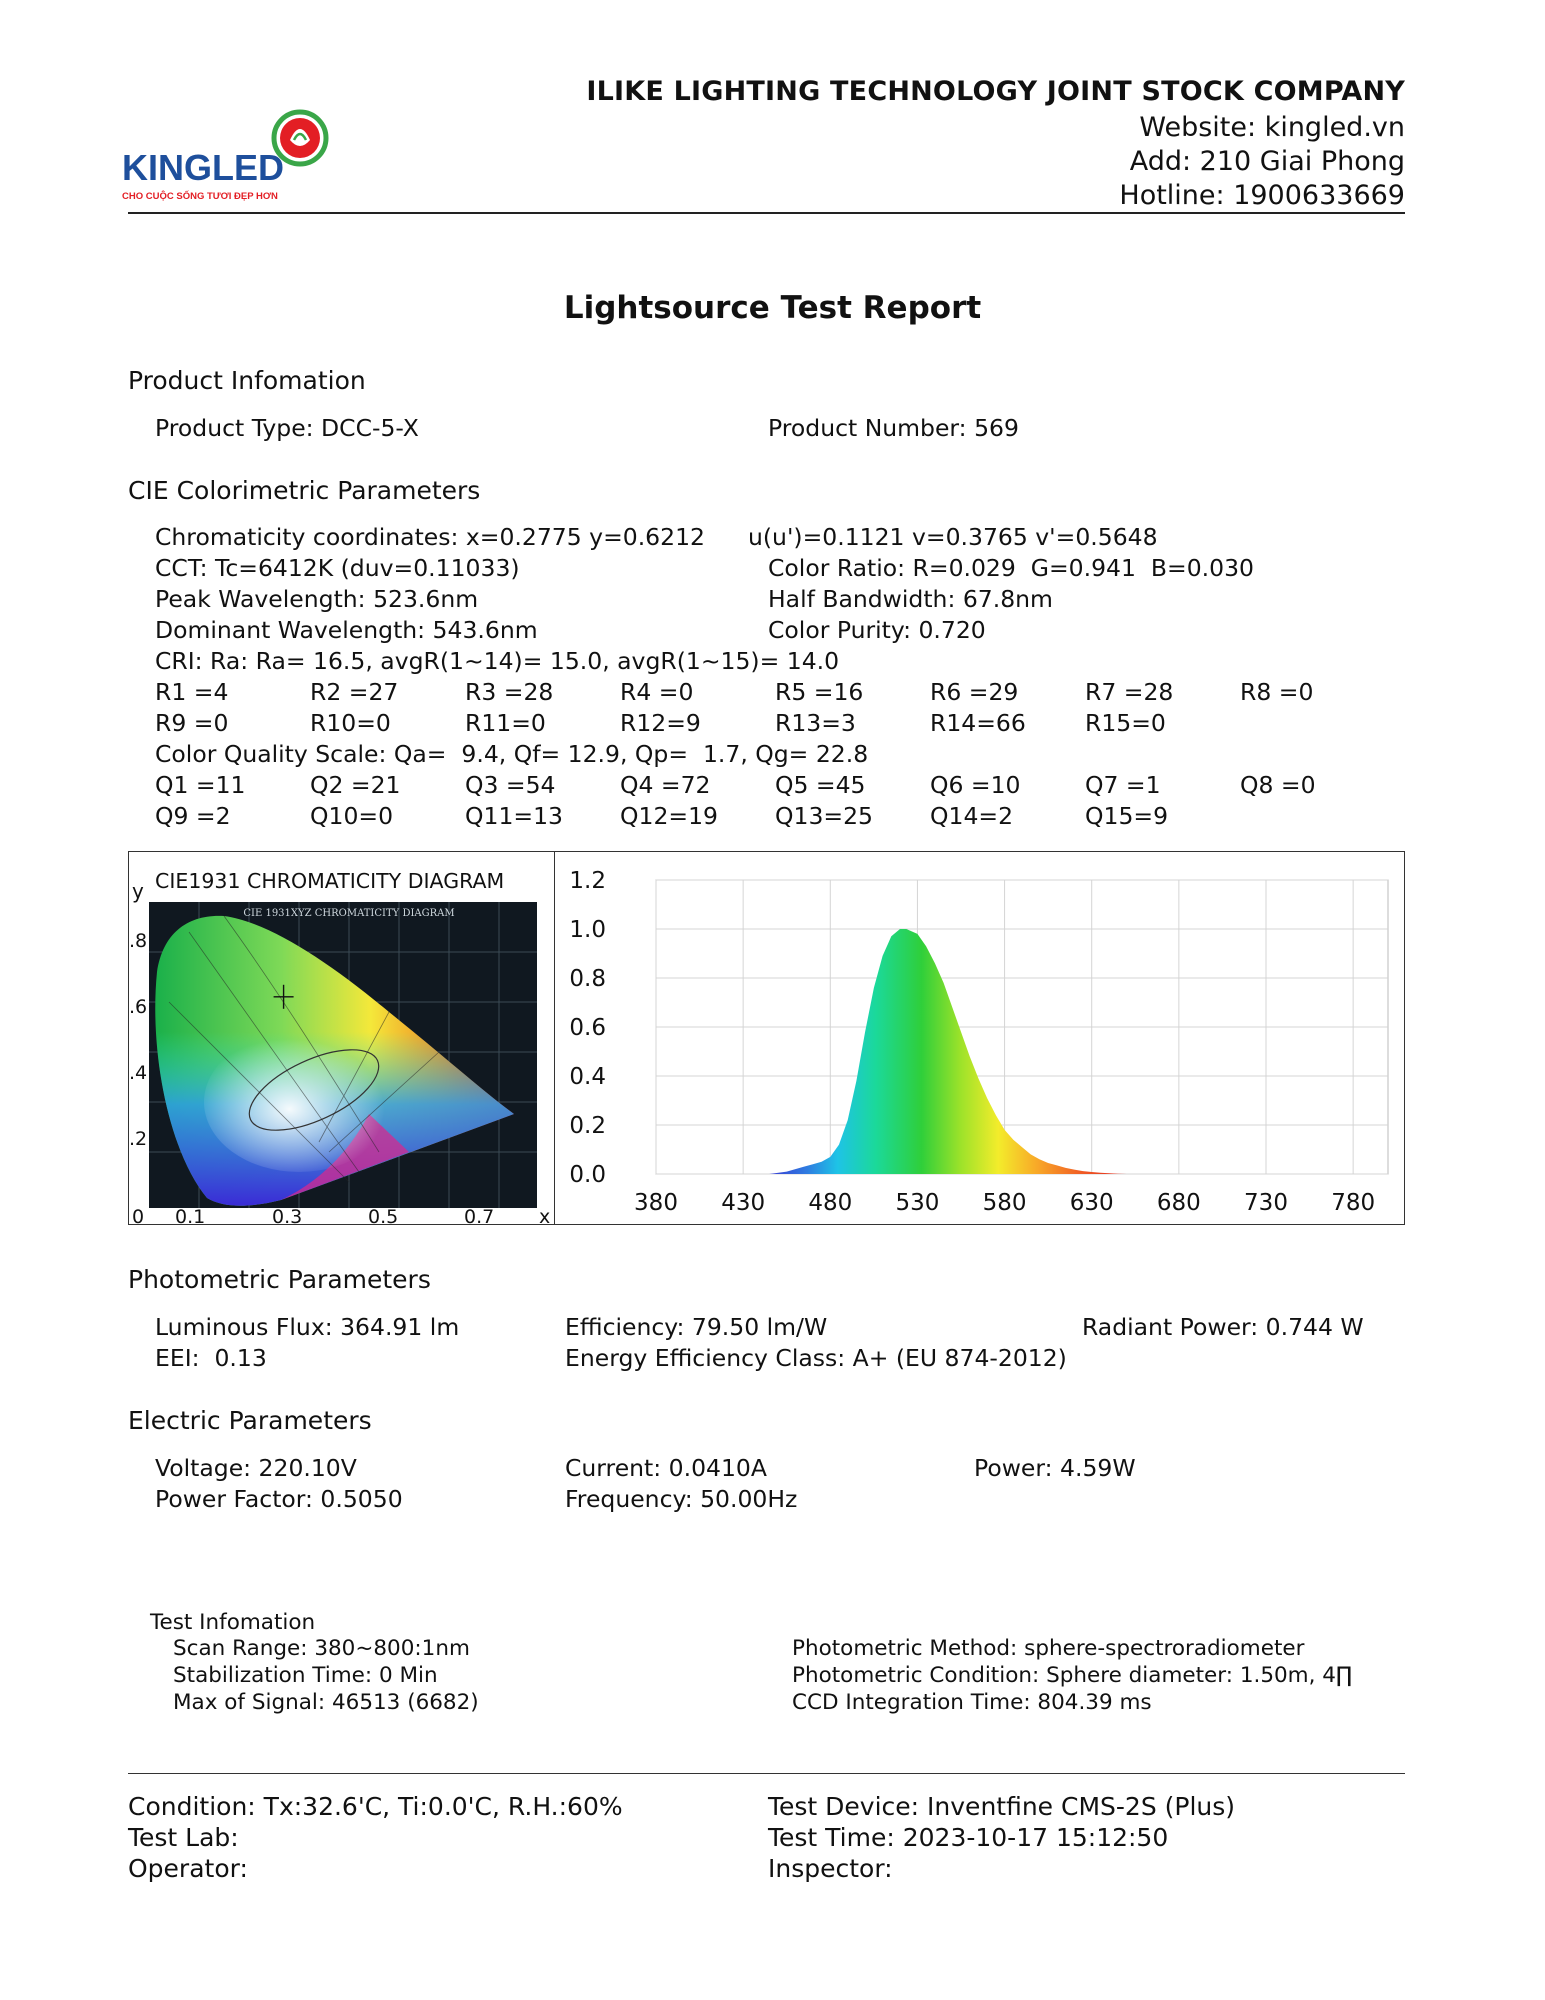 The height and width of the screenshot is (2000, 1545). Describe the element at coordinates (279, 1279) in the screenshot. I see `photometric-heading: Photometric Parameters` at that location.